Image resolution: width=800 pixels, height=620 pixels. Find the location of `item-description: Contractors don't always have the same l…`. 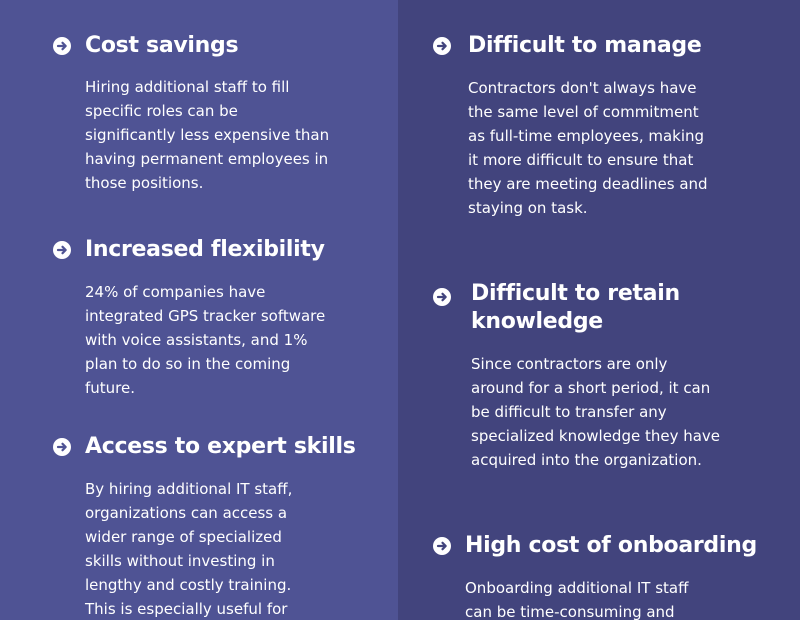

item-description: Contractors don't always have the same l… is located at coordinates (588, 148).